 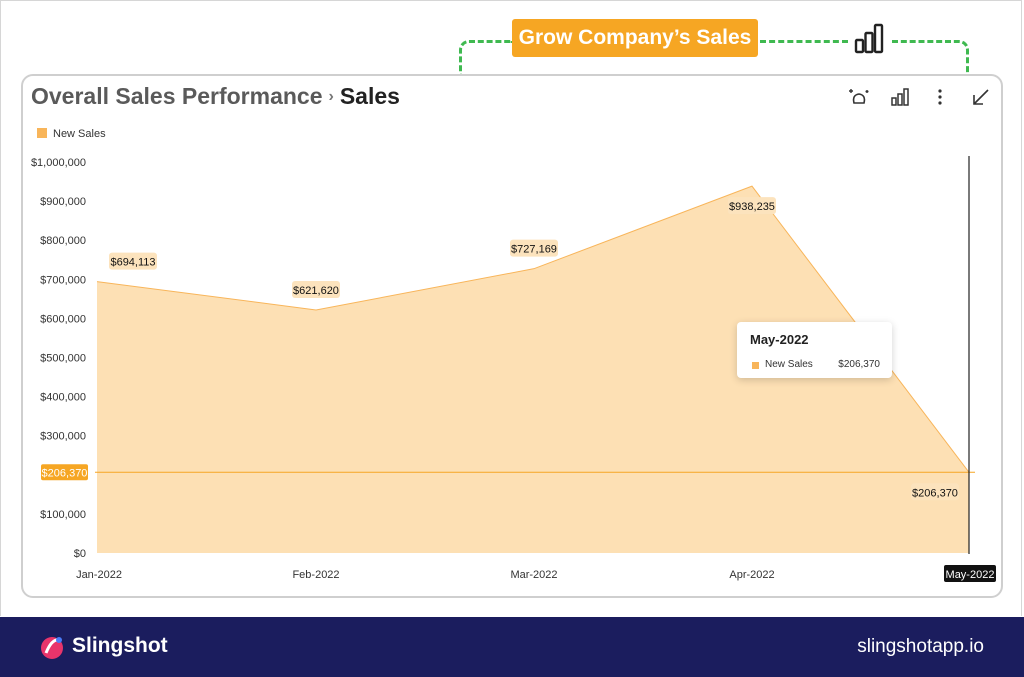 I want to click on breadcrumb-parent: Overall Sales Performance, so click(x=177, y=96).